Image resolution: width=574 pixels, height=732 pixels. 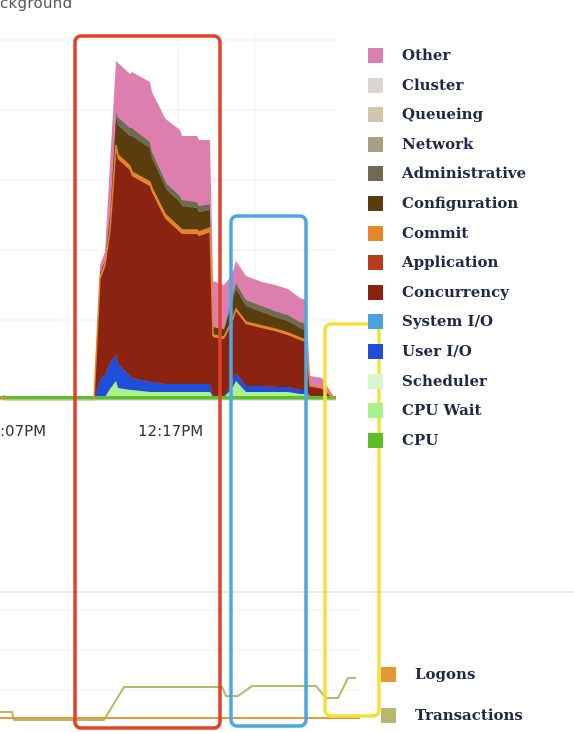 What do you see at coordinates (168, 377) in the screenshot?
I see `area-user-i-o` at bounding box center [168, 377].